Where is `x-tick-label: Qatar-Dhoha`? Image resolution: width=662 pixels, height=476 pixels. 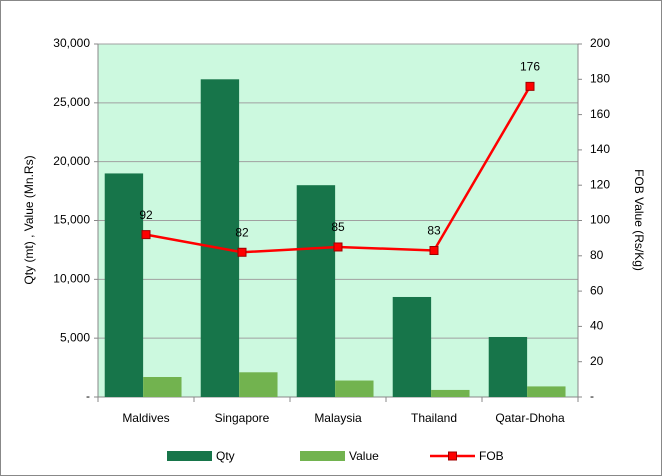
x-tick-label: Qatar-Dhoha is located at coordinates (530, 418).